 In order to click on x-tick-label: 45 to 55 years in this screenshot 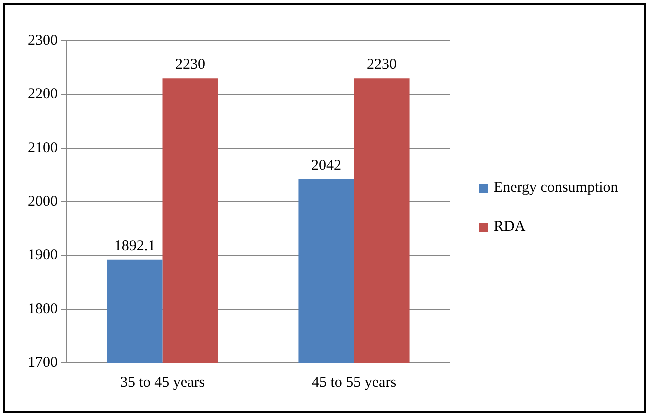, I will do `click(354, 382)`.